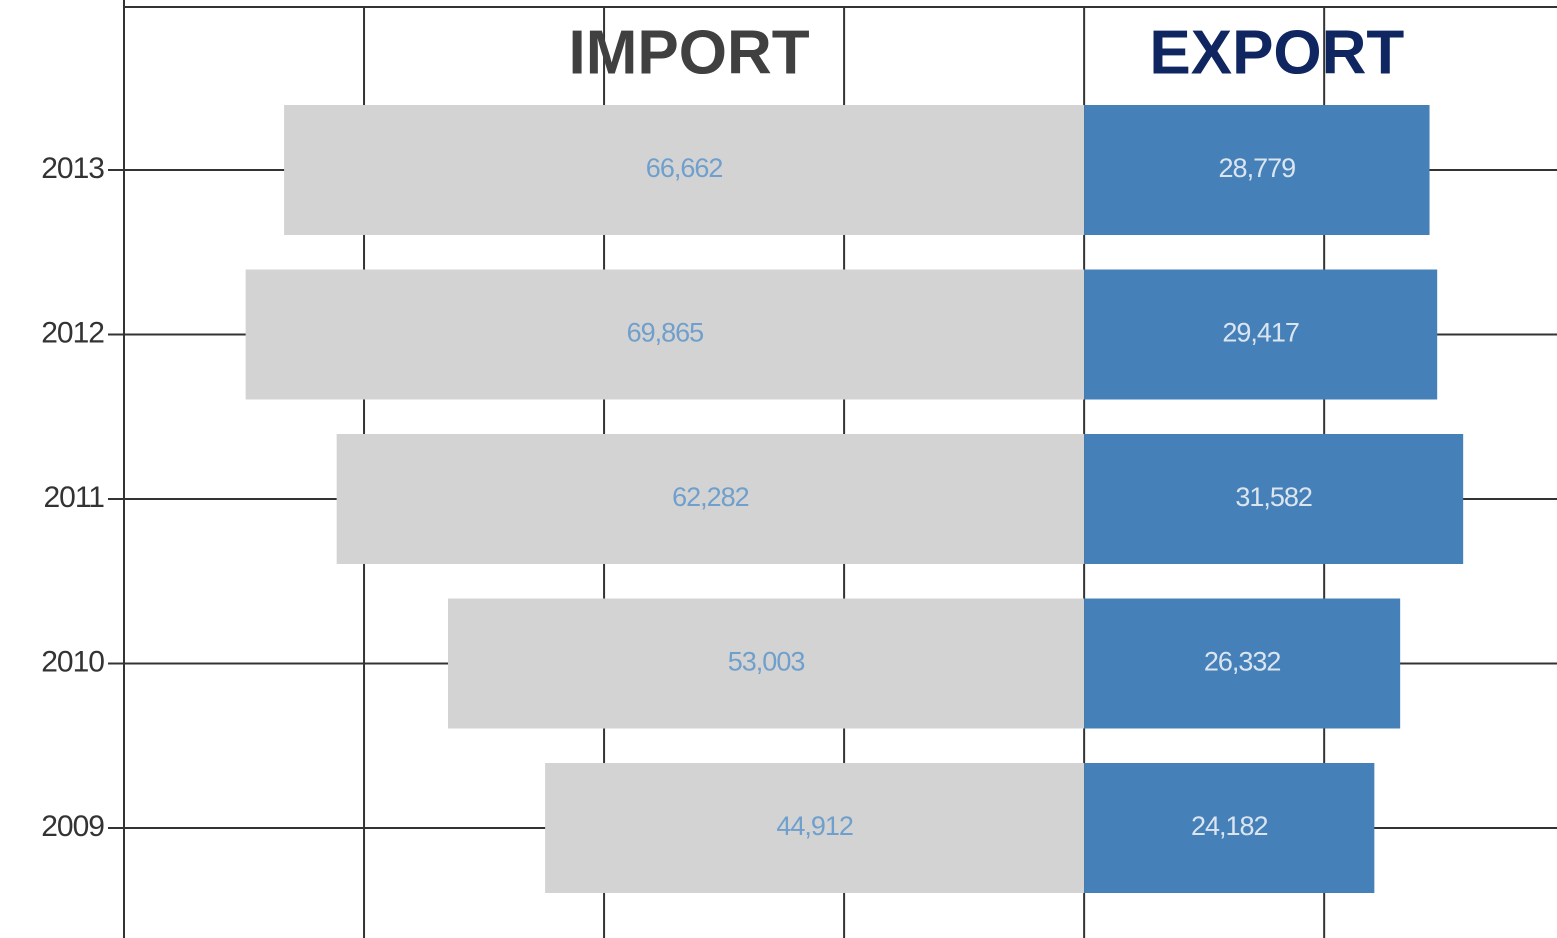 The height and width of the screenshot is (938, 1557). I want to click on value-label: 28,779, so click(1257, 168).